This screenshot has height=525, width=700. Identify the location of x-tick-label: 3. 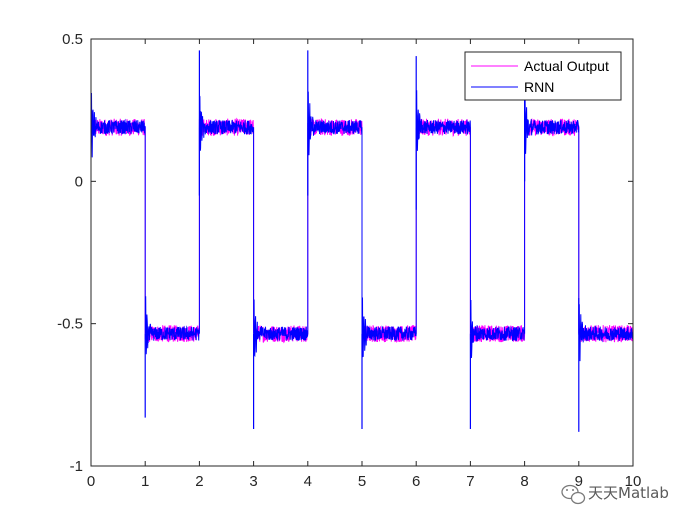
(253, 481).